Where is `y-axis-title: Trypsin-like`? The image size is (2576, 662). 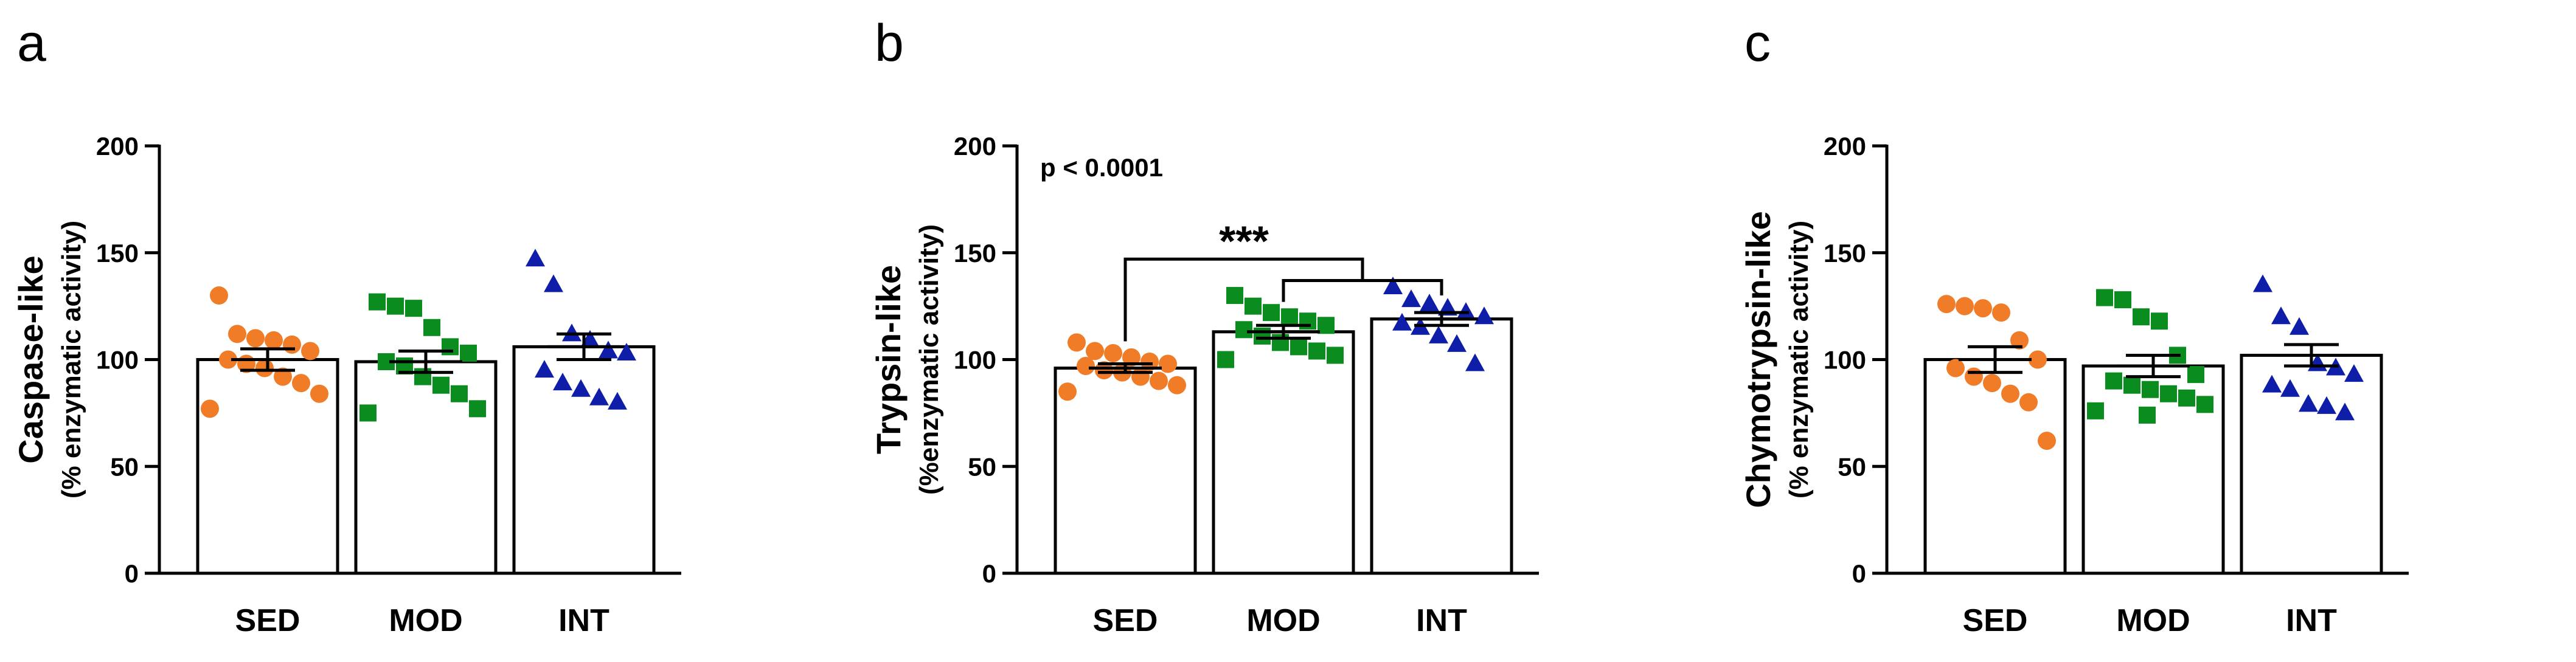
y-axis-title: Trypsin-like is located at coordinates (888, 359).